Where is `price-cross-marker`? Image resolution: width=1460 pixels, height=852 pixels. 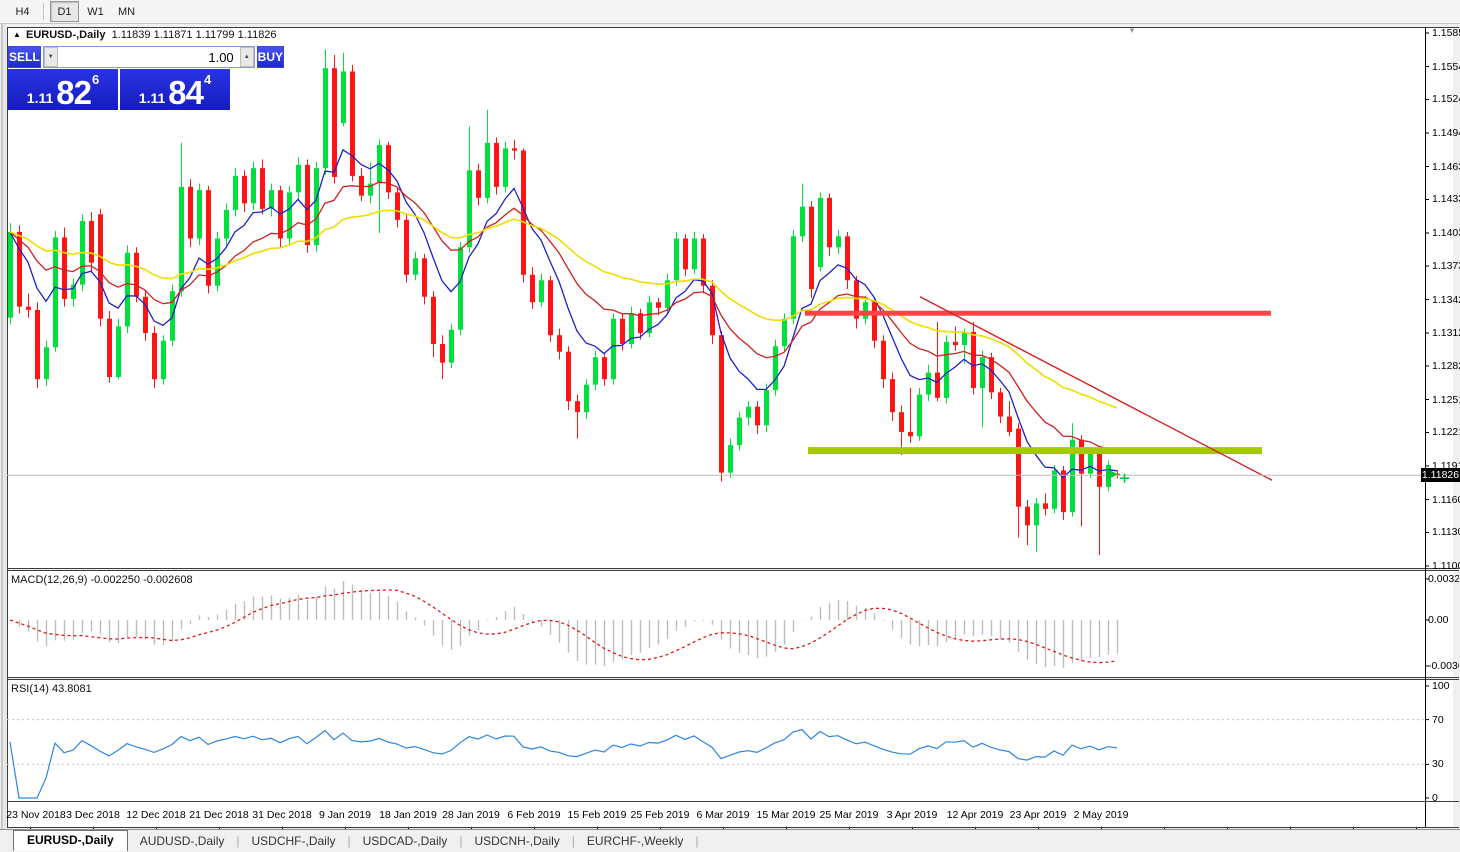 price-cross-marker is located at coordinates (1124, 478).